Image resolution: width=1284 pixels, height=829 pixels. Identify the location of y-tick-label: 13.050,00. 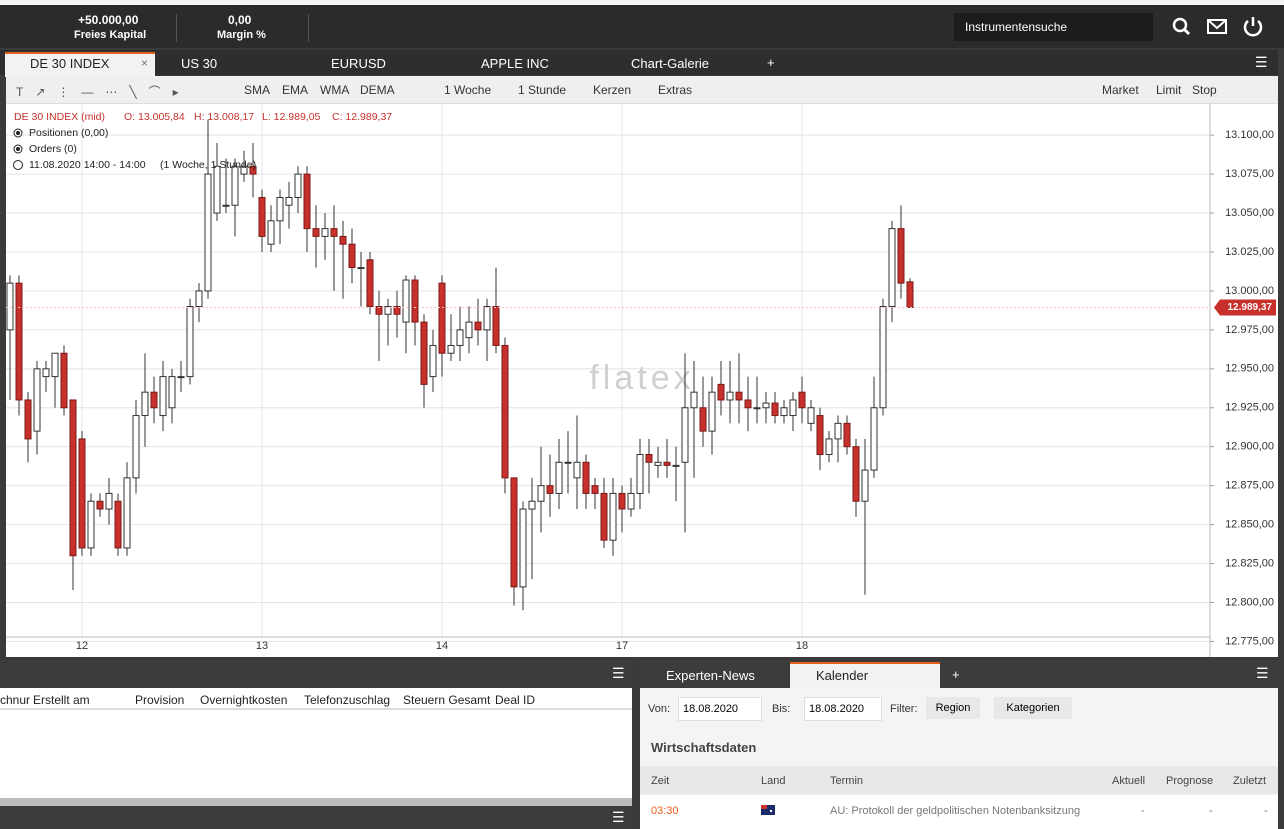
(1249, 213).